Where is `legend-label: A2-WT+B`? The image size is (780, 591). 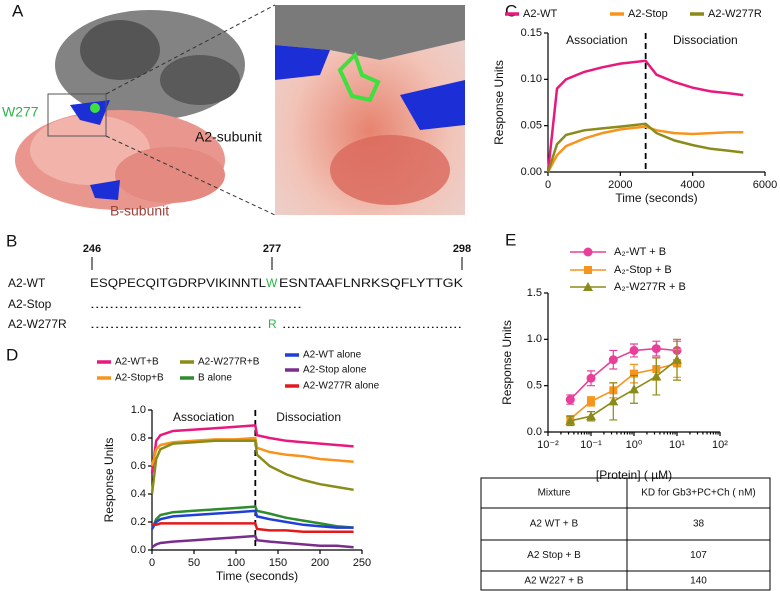 legend-label: A2-WT+B is located at coordinates (137, 362).